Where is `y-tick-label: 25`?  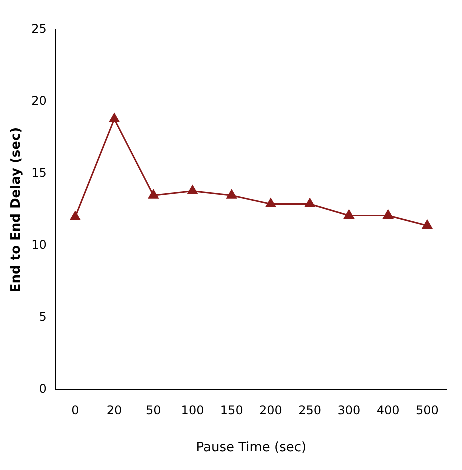
y-tick-label: 25 is located at coordinates (39, 29).